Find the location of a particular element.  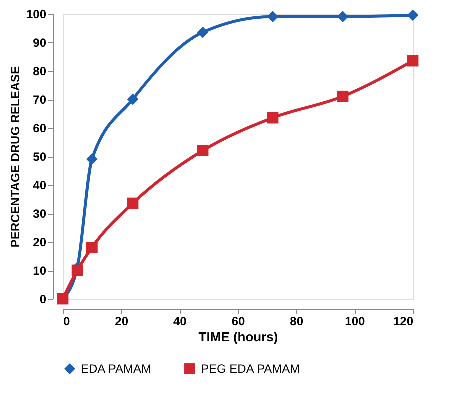

y-tick-label: 0 is located at coordinates (43, 299).